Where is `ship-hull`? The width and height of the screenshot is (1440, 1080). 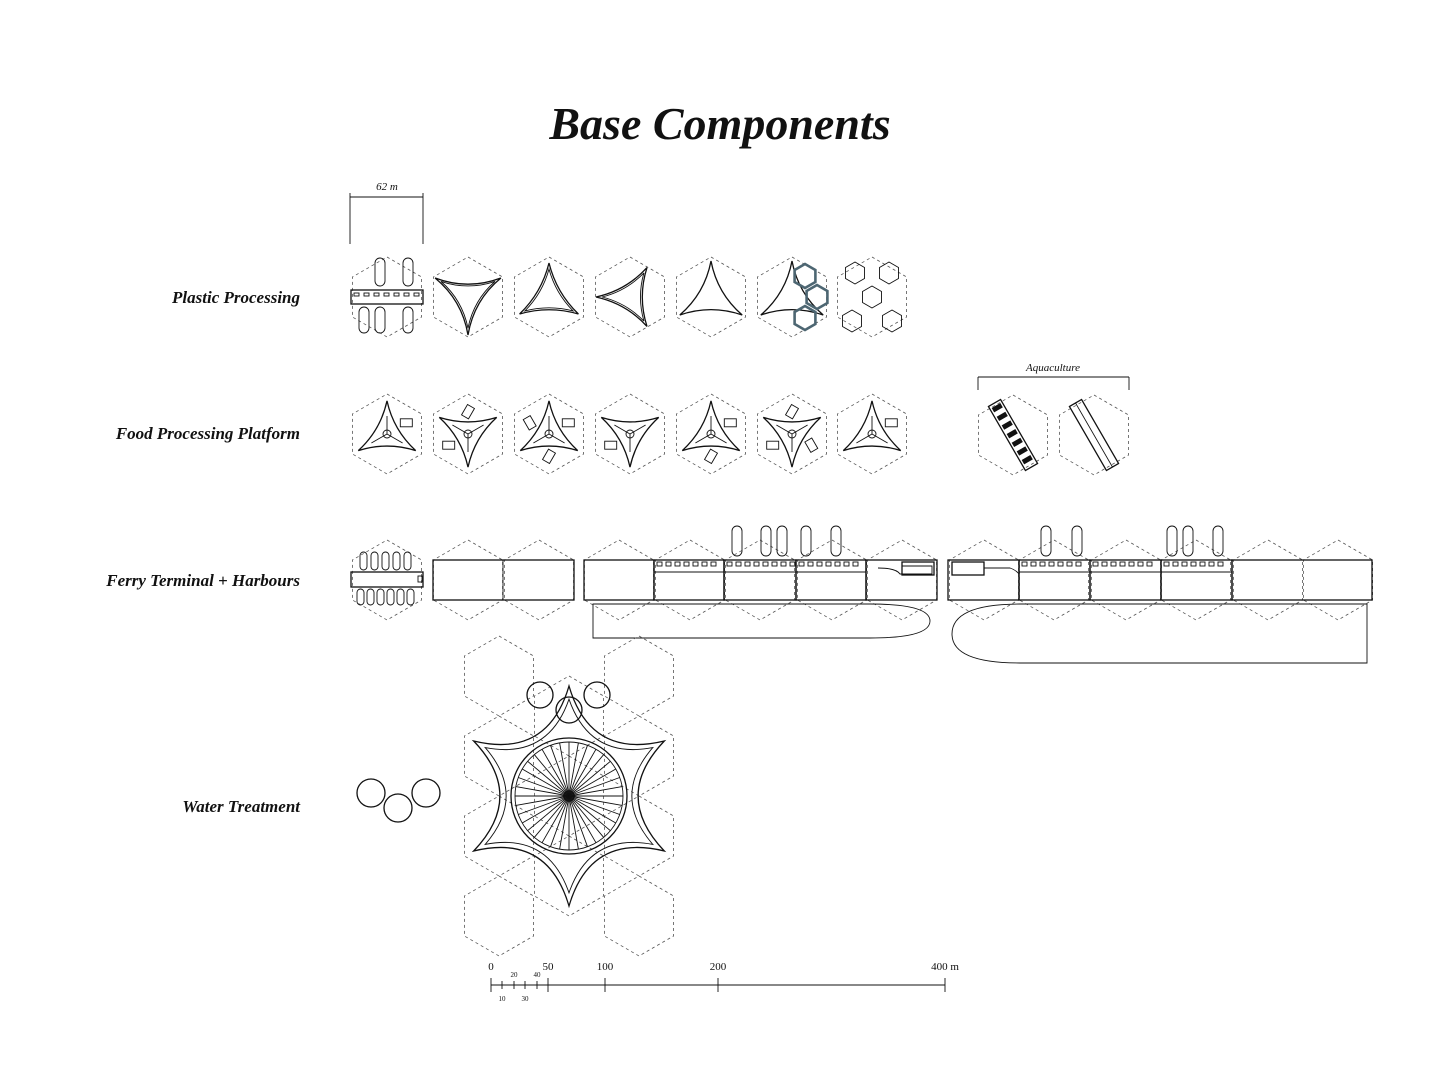 ship-hull is located at coordinates (761, 621).